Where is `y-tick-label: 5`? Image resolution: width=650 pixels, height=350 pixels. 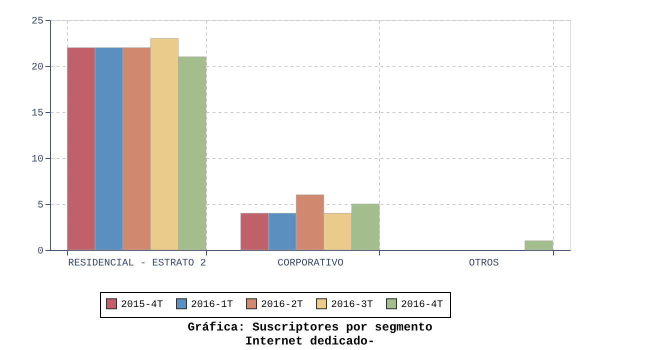
y-tick-label: 5 is located at coordinates (40, 206).